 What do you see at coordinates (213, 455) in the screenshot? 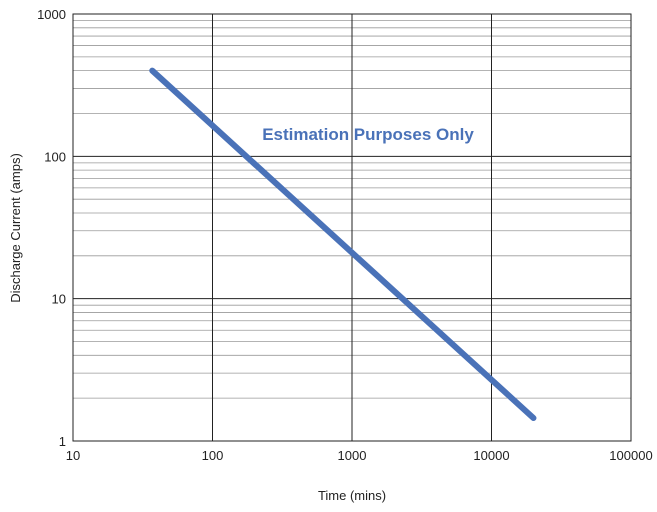
I see `x-tick-label: 100` at bounding box center [213, 455].